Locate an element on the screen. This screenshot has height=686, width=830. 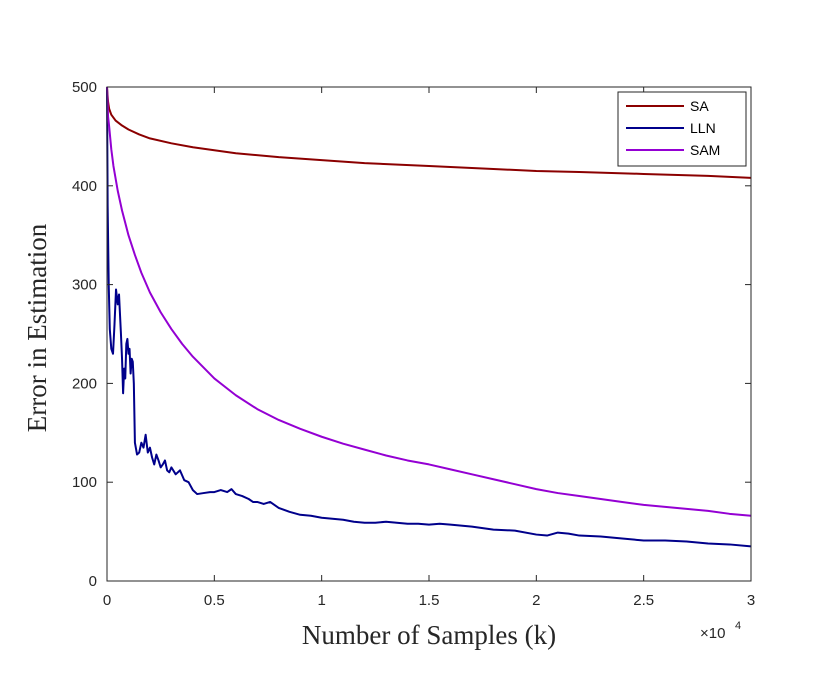
x-multiplier-exponent: 4 is located at coordinates (738, 626).